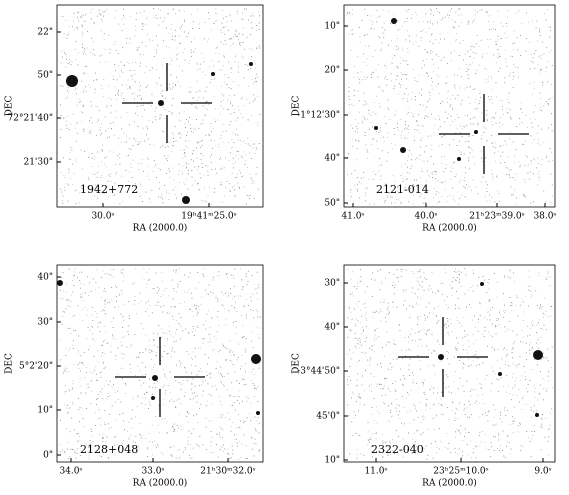  What do you see at coordinates (45, 76) in the screenshot?
I see `y-tick-label: 50"` at bounding box center [45, 76].